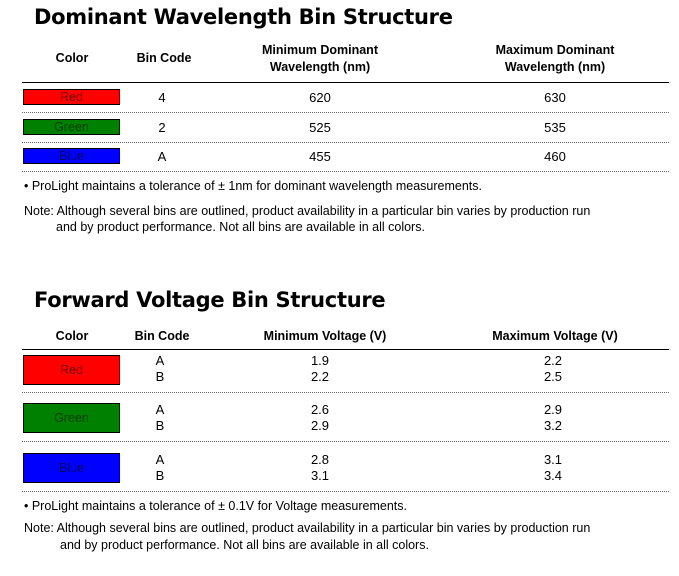 This screenshot has width=679, height=576. I want to click on wl-header-bin-code: Bin Code, so click(164, 58).